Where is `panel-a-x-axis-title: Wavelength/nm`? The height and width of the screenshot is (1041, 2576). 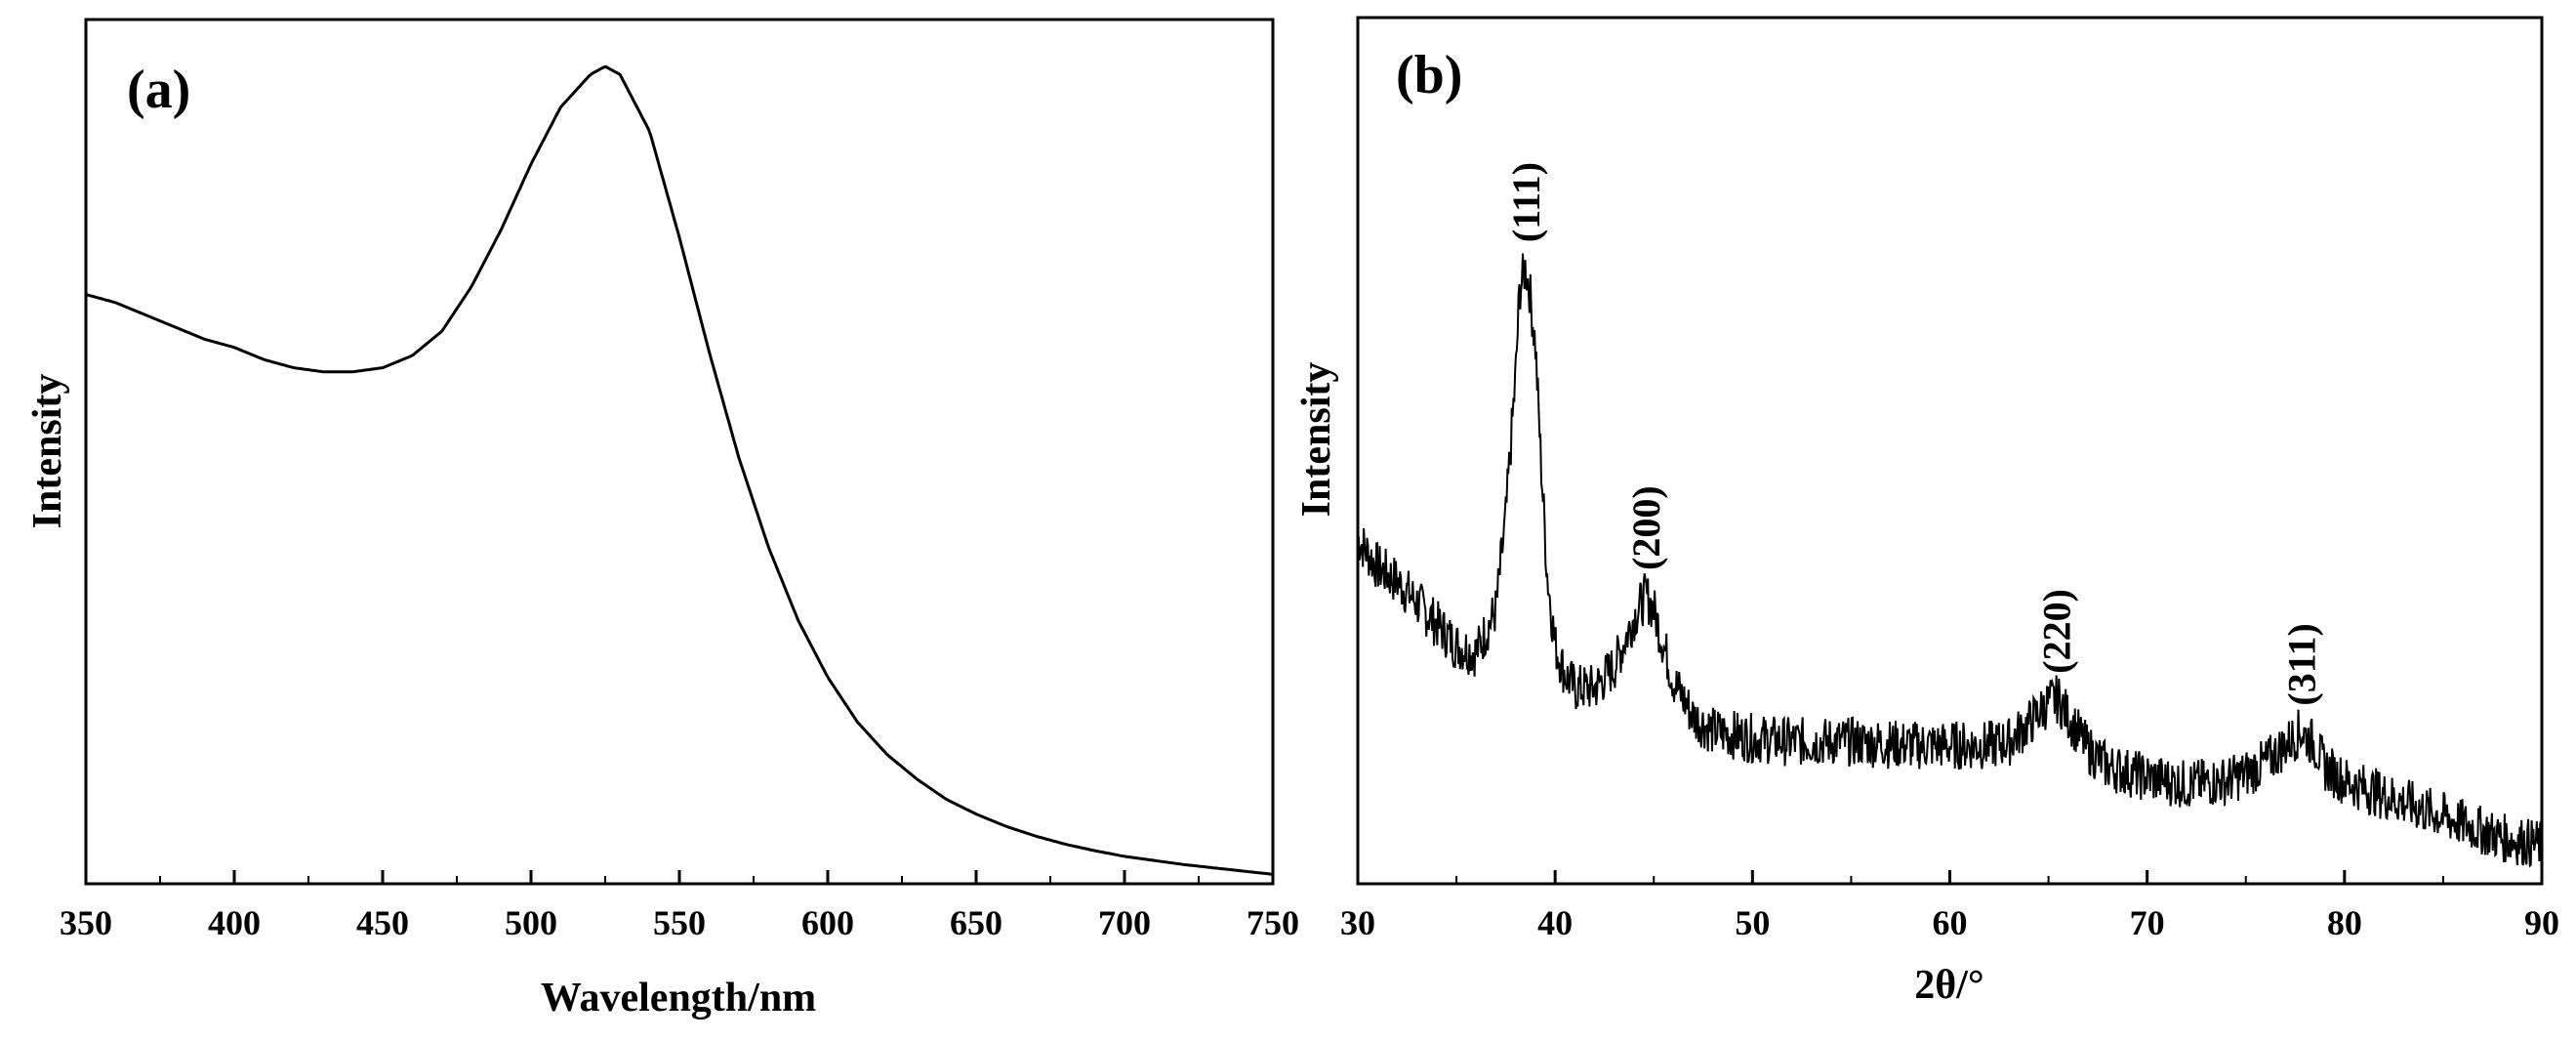
panel-a-x-axis-title: Wavelength/nm is located at coordinates (678, 998).